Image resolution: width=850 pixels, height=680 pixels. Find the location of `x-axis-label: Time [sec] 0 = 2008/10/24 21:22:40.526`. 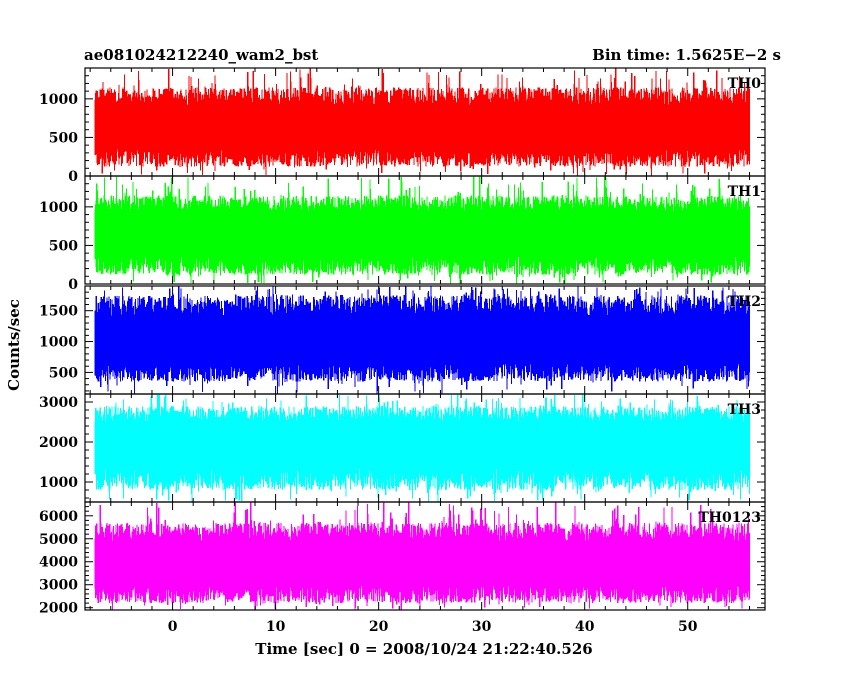

x-axis-label: Time [sec] 0 = 2008/10/24 21:22:40.526 is located at coordinates (423, 649).